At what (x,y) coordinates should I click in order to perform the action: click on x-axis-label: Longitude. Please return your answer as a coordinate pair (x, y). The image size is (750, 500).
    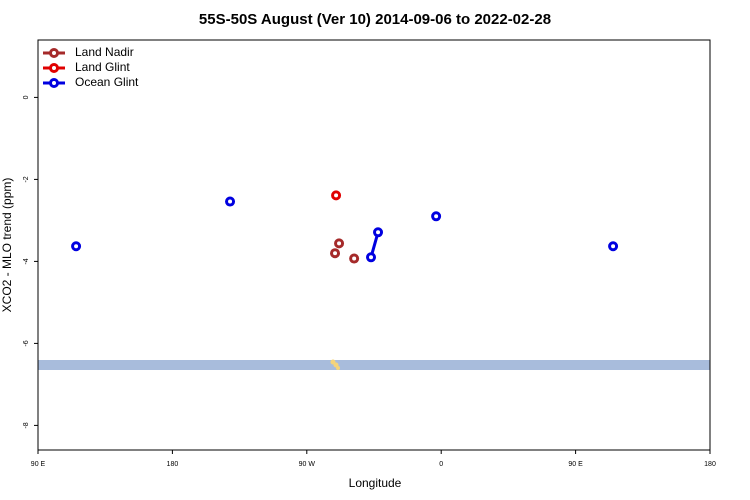
    Looking at the image, I should click on (375, 483).